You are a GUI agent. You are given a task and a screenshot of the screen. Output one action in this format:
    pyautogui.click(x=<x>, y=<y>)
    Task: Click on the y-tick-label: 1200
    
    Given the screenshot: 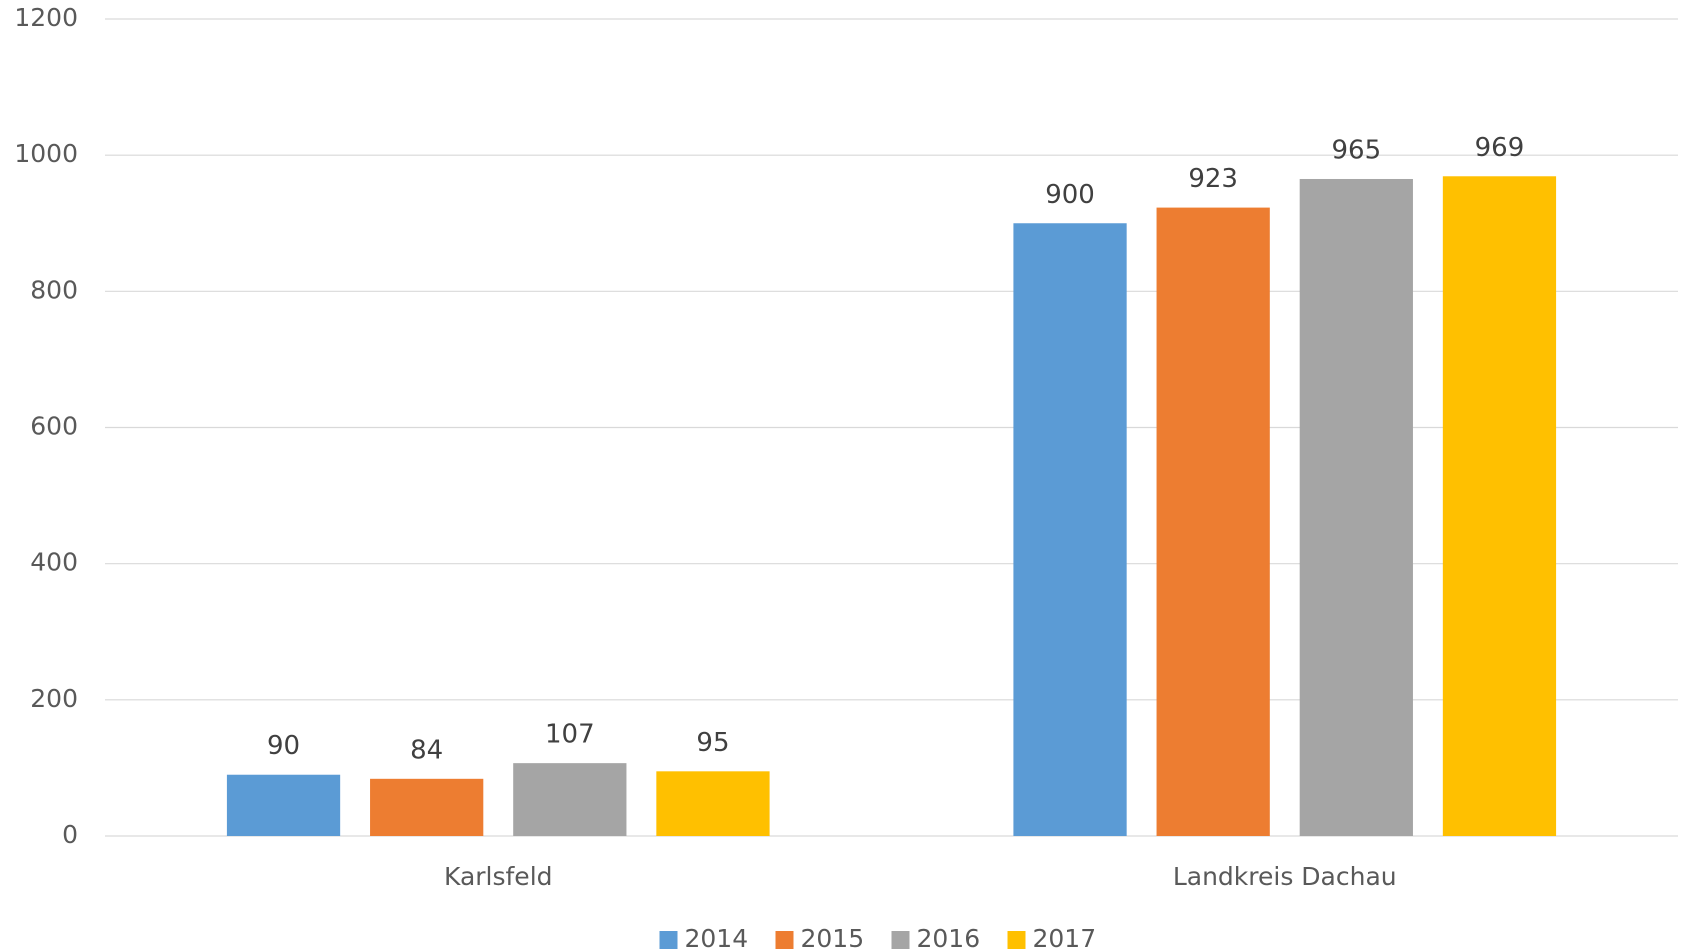 What is the action you would take?
    pyautogui.click(x=46, y=17)
    